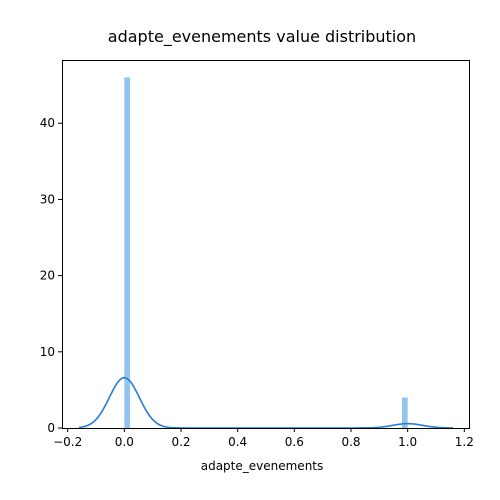 The width and height of the screenshot is (500, 500). What do you see at coordinates (124, 442) in the screenshot?
I see `x-tick-label: 0.0` at bounding box center [124, 442].